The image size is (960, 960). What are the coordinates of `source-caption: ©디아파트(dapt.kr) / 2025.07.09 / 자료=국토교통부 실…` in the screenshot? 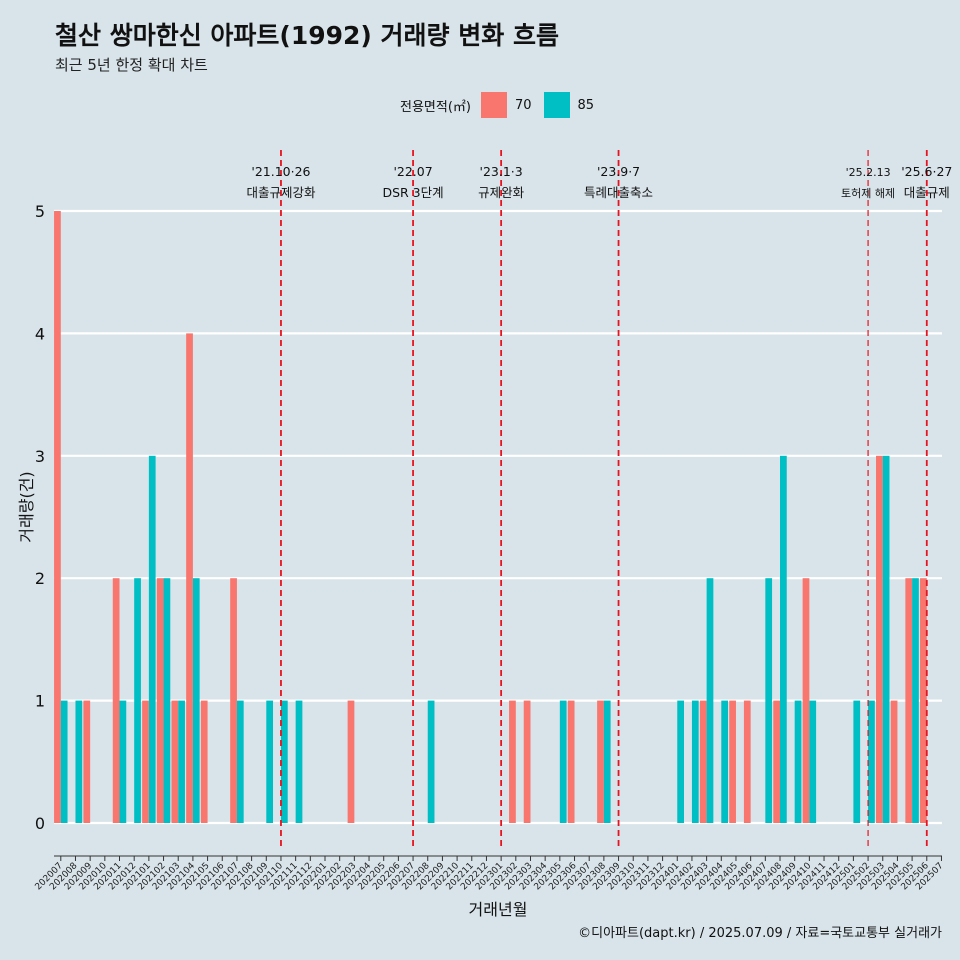 It's located at (760, 933).